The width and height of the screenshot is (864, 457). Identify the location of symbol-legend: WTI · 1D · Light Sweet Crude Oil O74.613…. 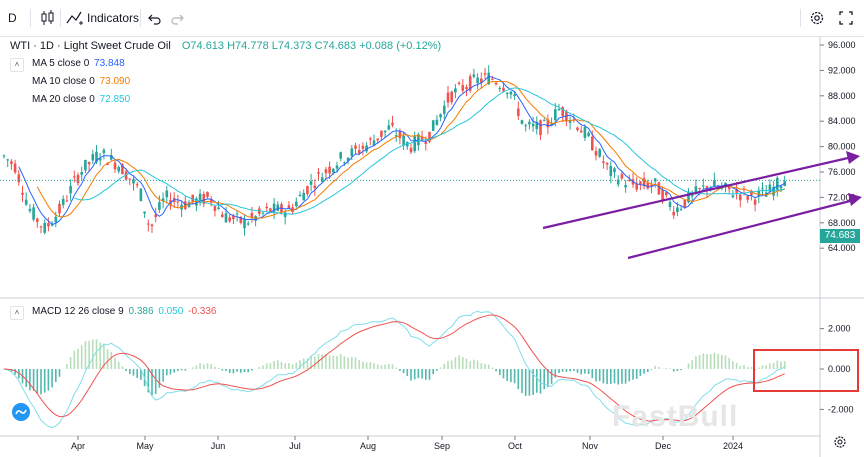
(225, 46).